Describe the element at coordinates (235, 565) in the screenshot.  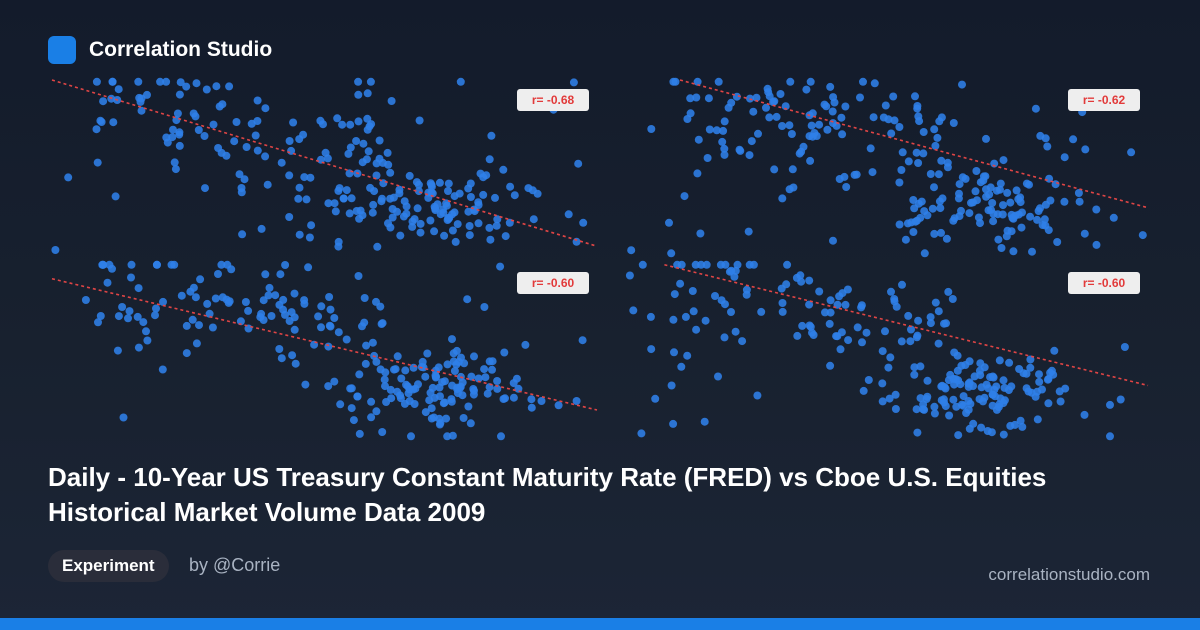
I see `author-link: by @Corrie` at that location.